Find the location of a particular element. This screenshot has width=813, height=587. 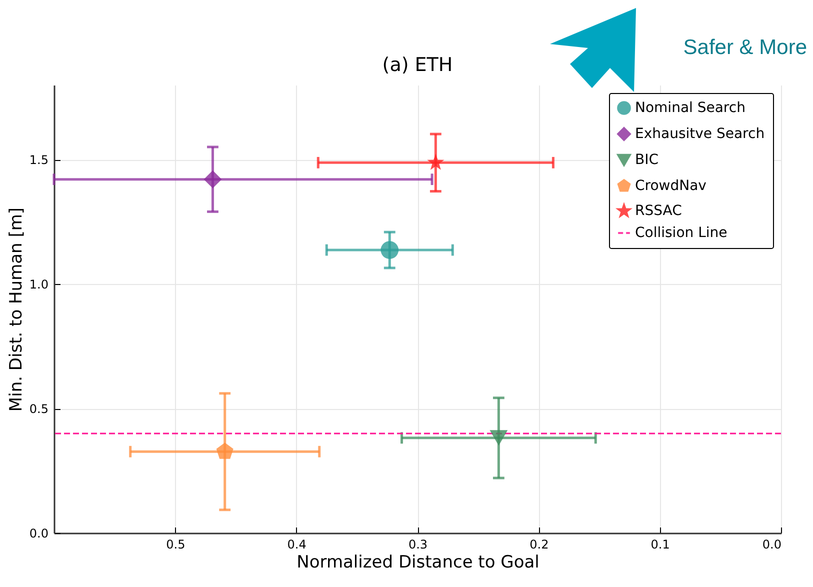

legend-label: Exhausitve Search is located at coordinates (700, 134).